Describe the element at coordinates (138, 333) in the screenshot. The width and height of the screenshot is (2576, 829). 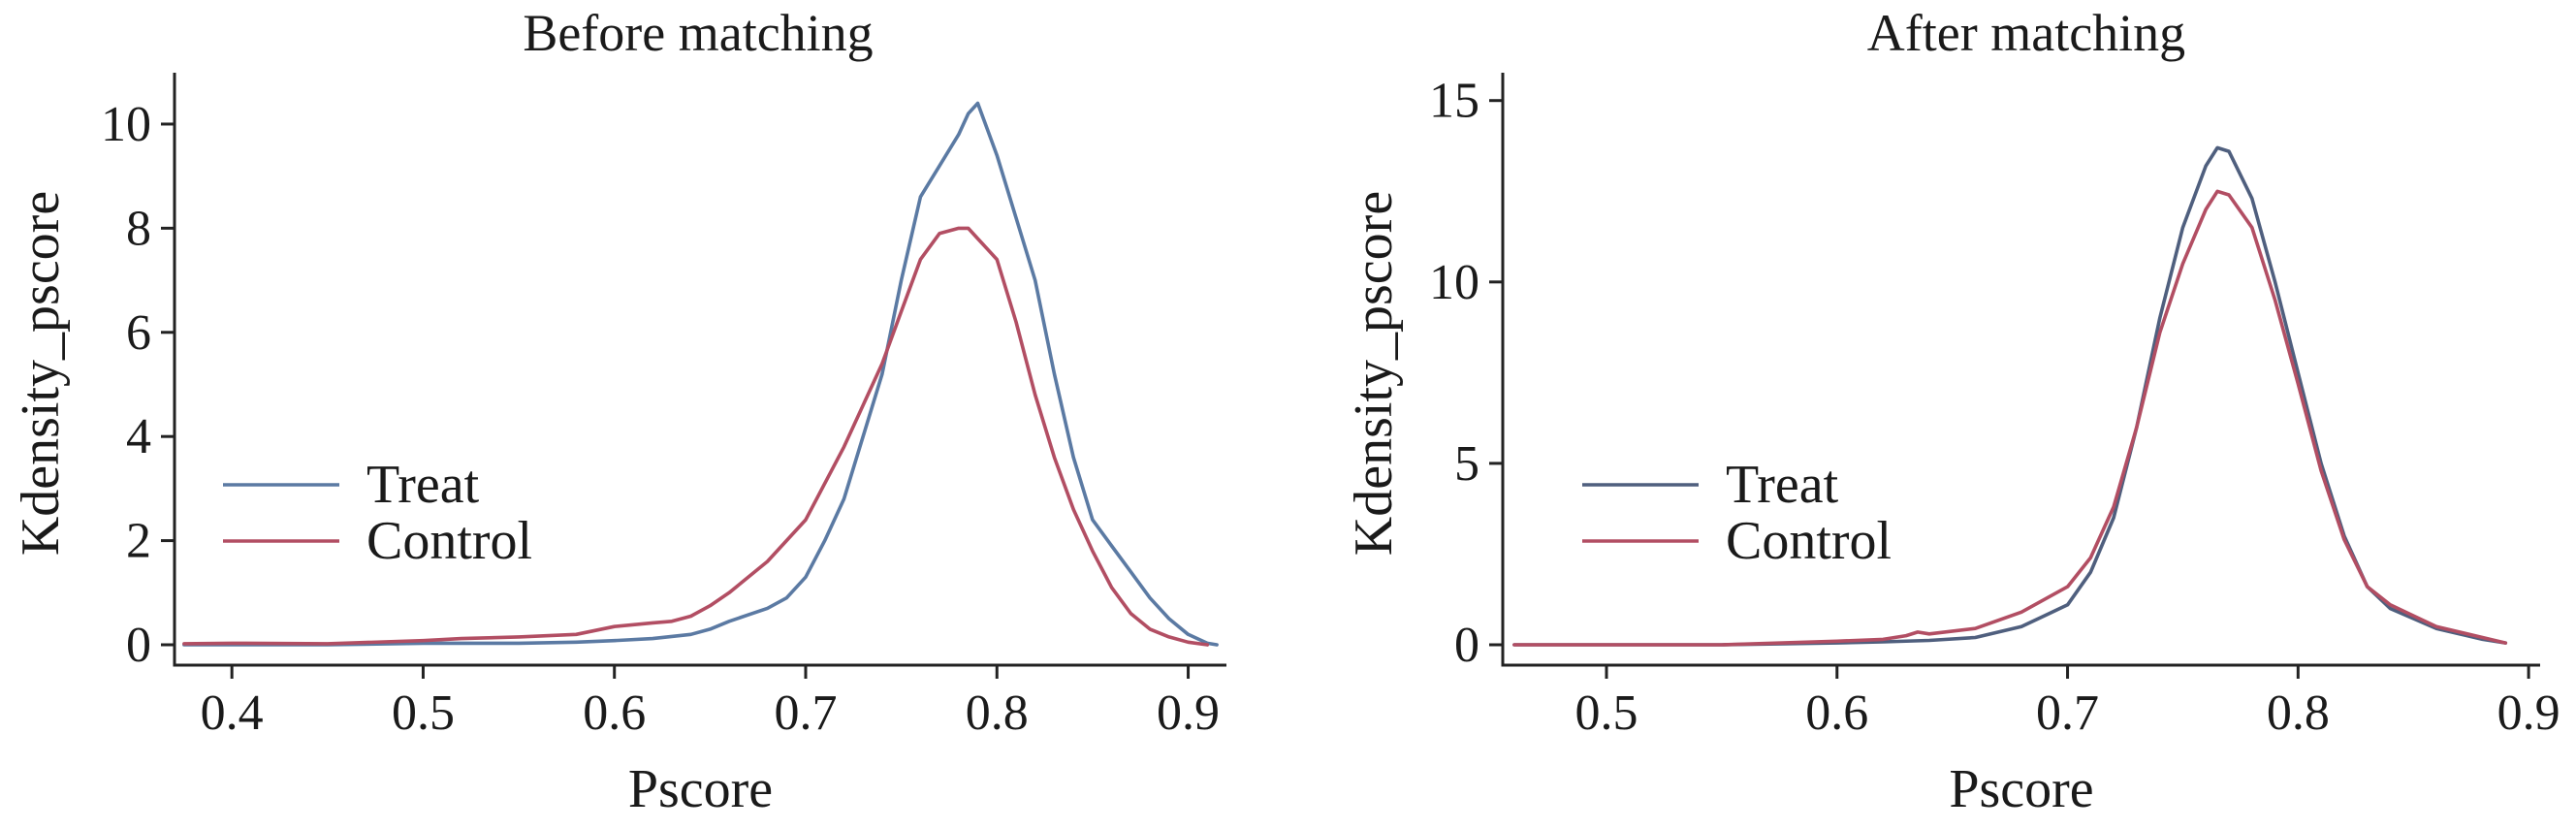
I see `y-tick-label: 6` at that location.